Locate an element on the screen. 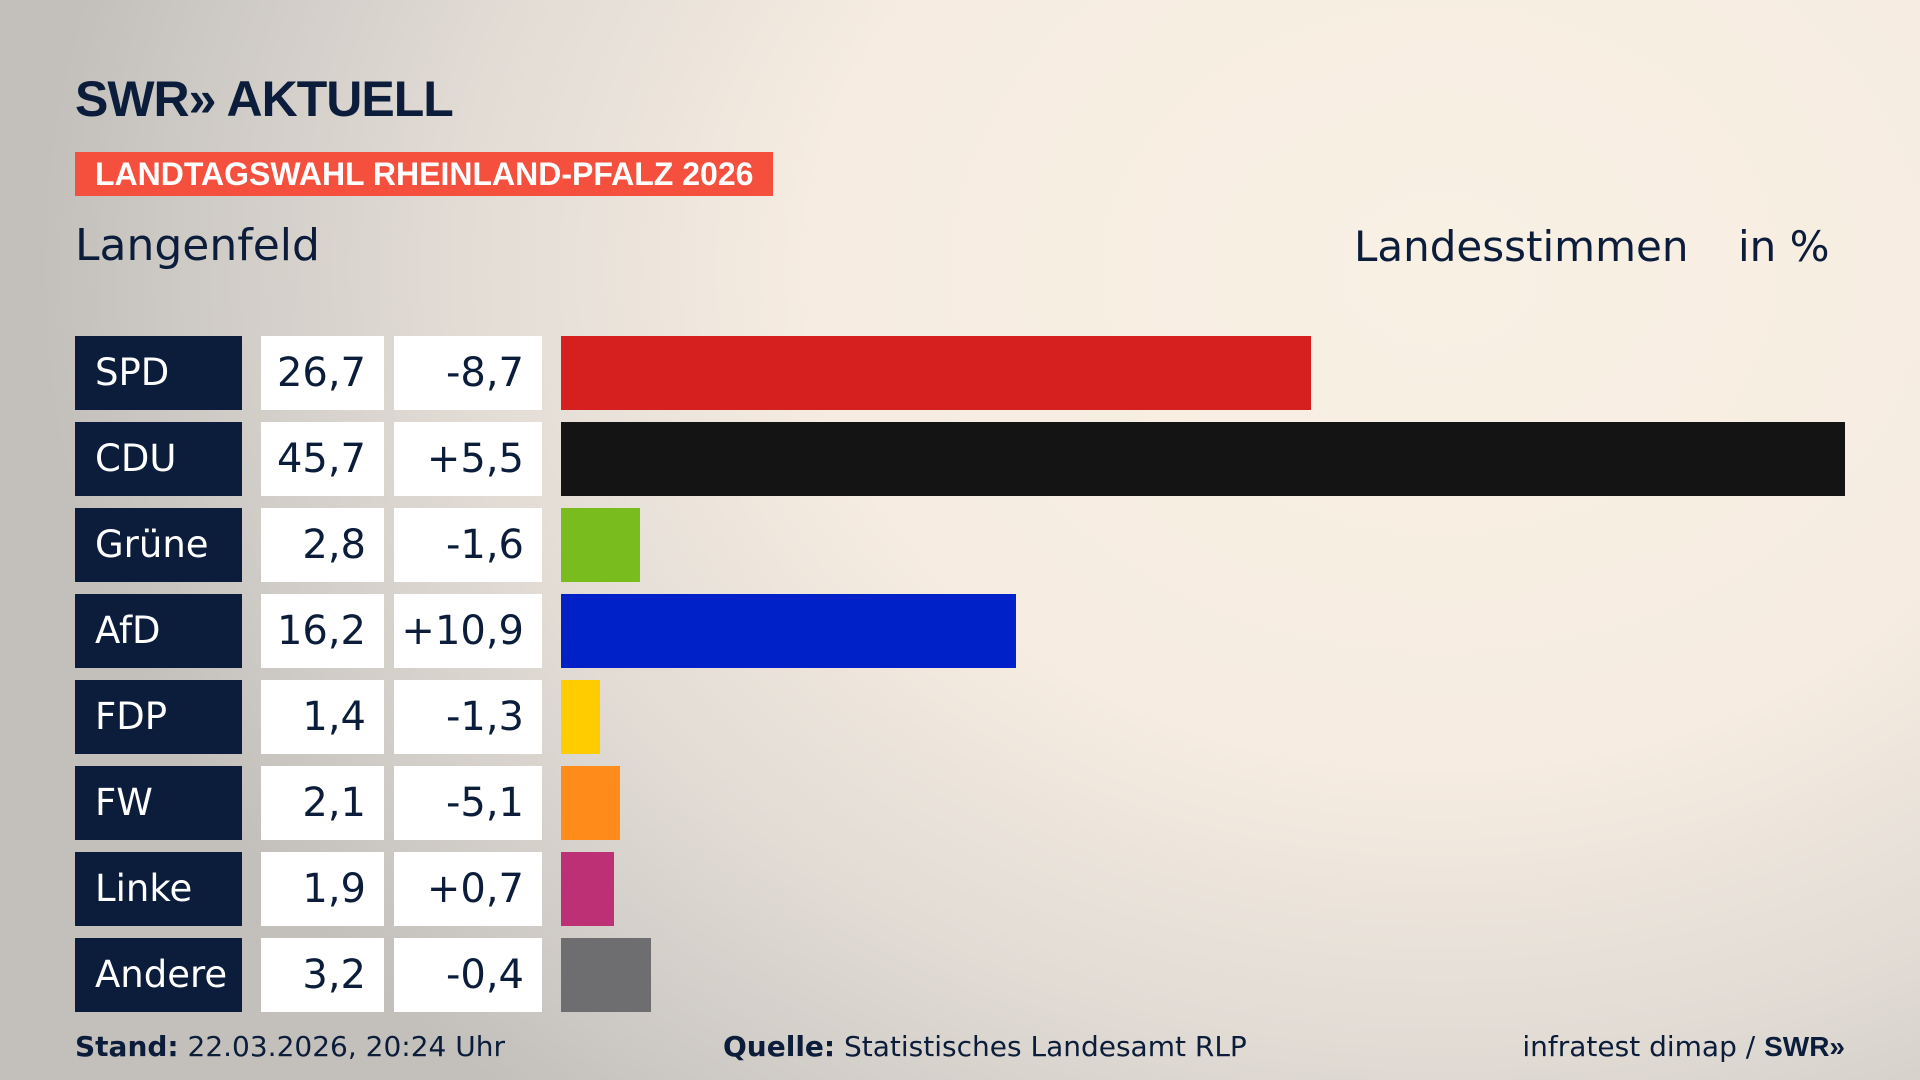 This screenshot has height=1080, width=1920. party-label: FDP is located at coordinates (158, 717).